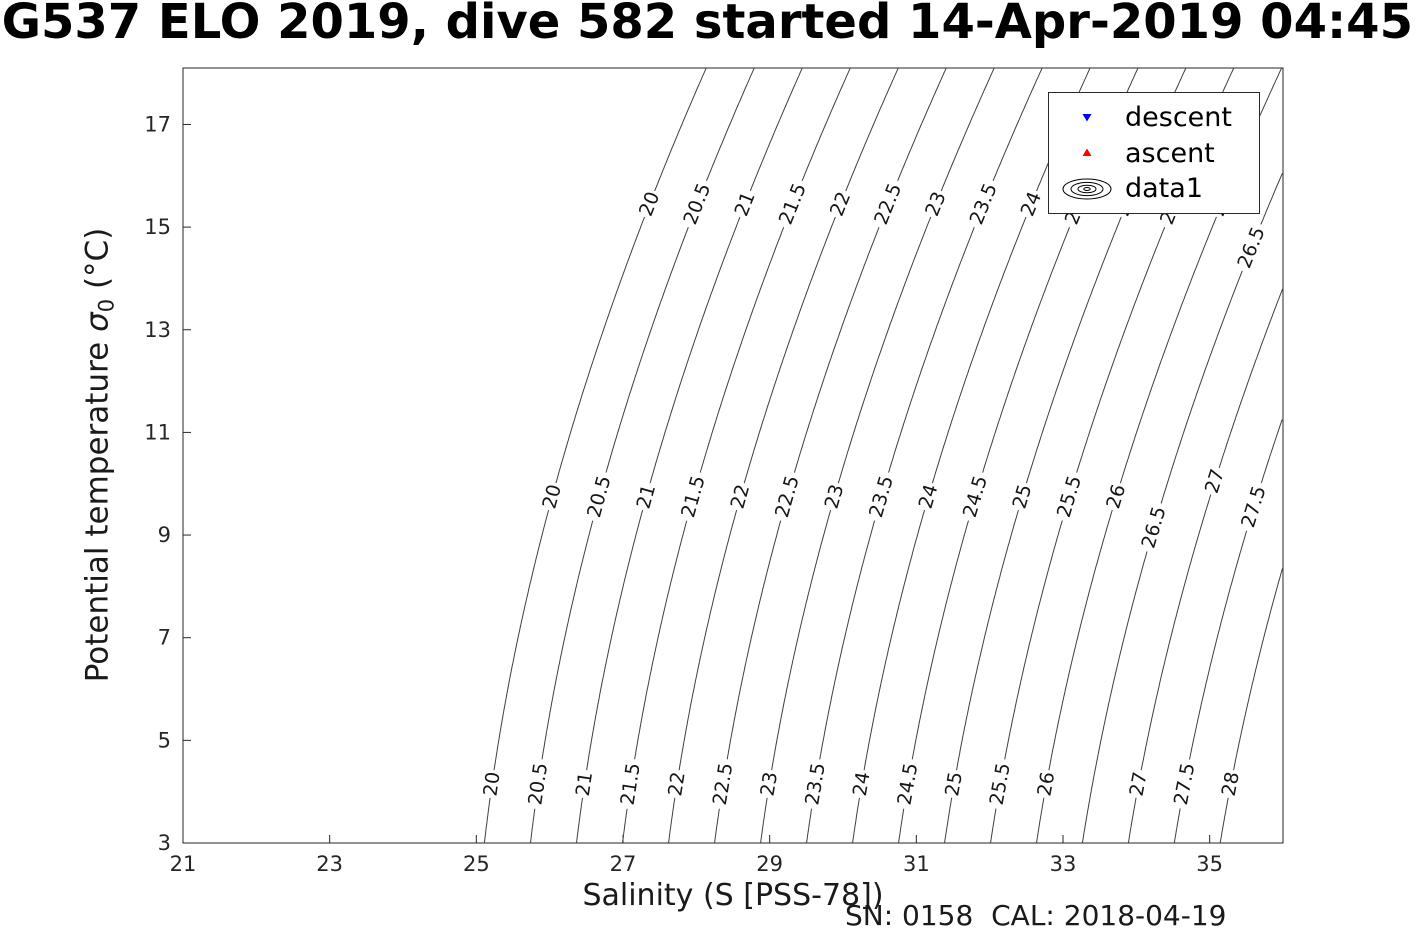 The width and height of the screenshot is (1417, 945). Describe the element at coordinates (164, 535) in the screenshot. I see `y-tick-label: 9` at that location.